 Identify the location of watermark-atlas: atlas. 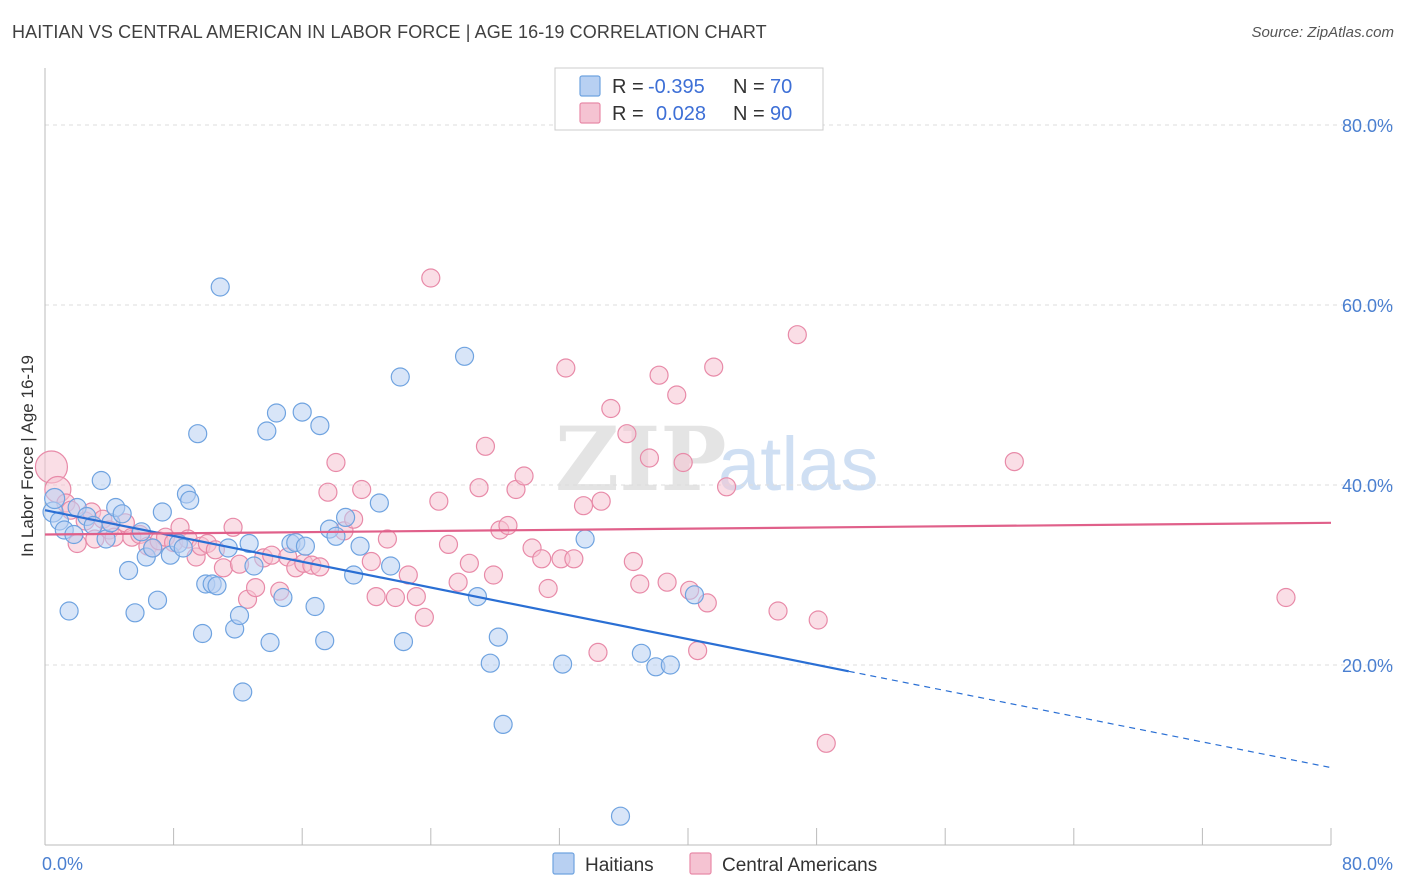
(798, 464).